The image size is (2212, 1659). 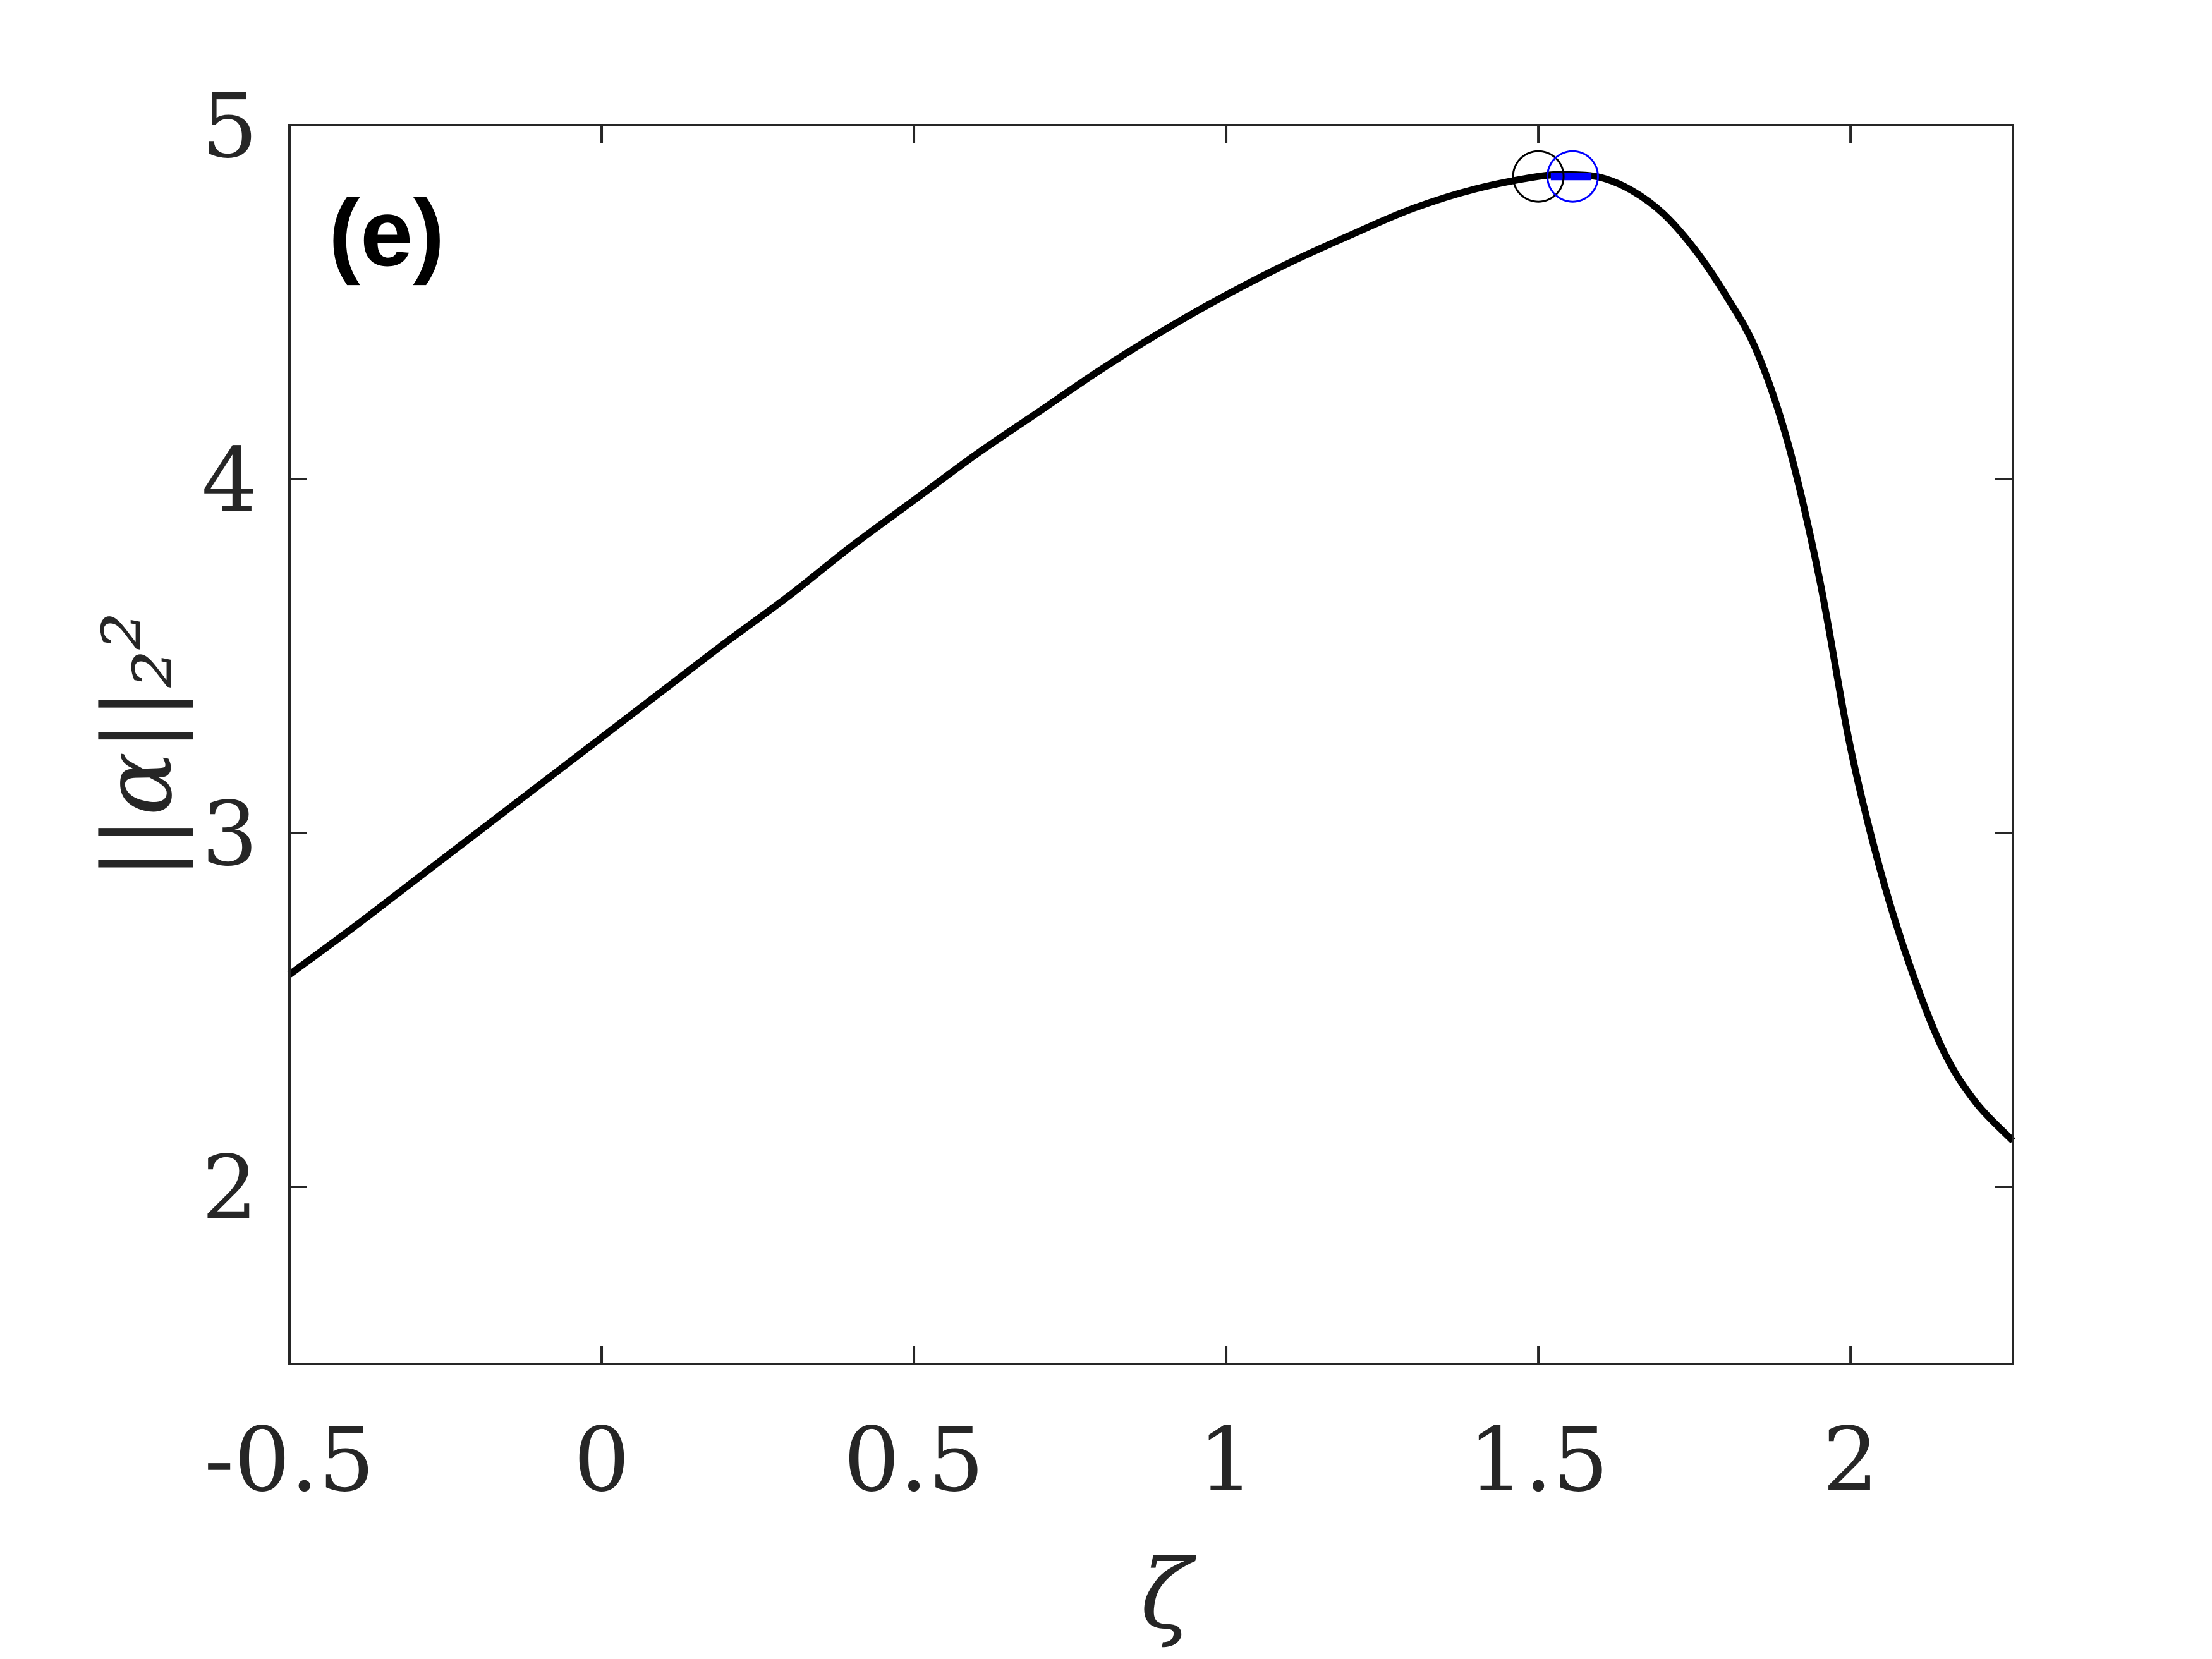 What do you see at coordinates (230, 1188) in the screenshot?
I see `y-tick-label: 2` at bounding box center [230, 1188].